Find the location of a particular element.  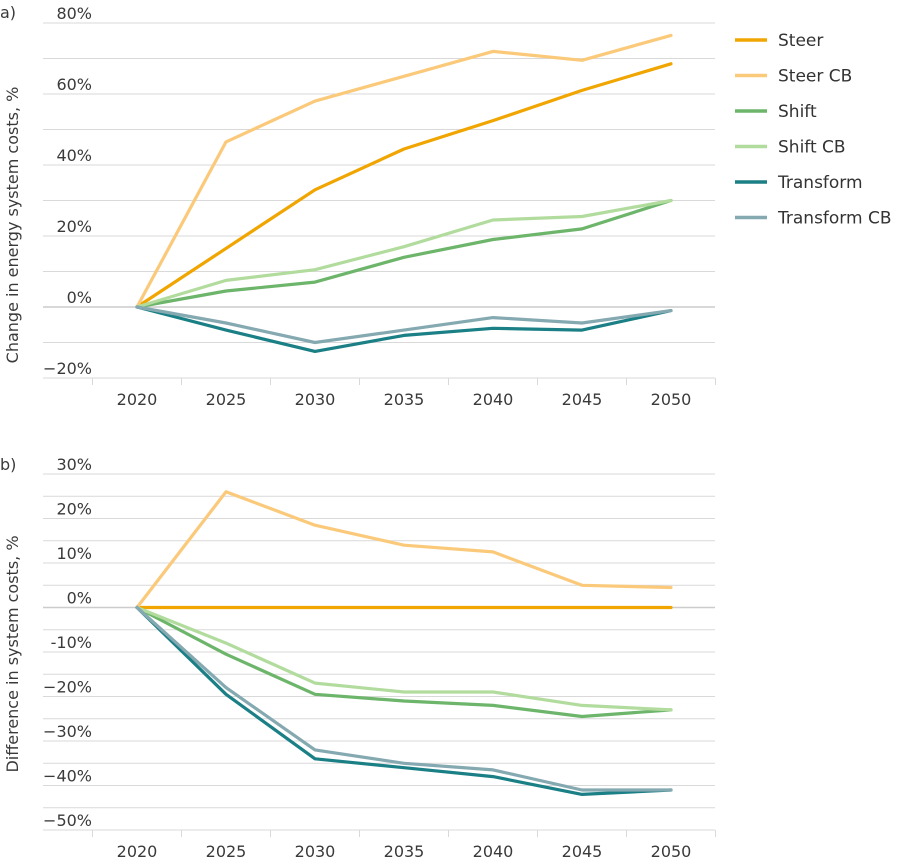

y-tick-label: 10% is located at coordinates (74, 553).